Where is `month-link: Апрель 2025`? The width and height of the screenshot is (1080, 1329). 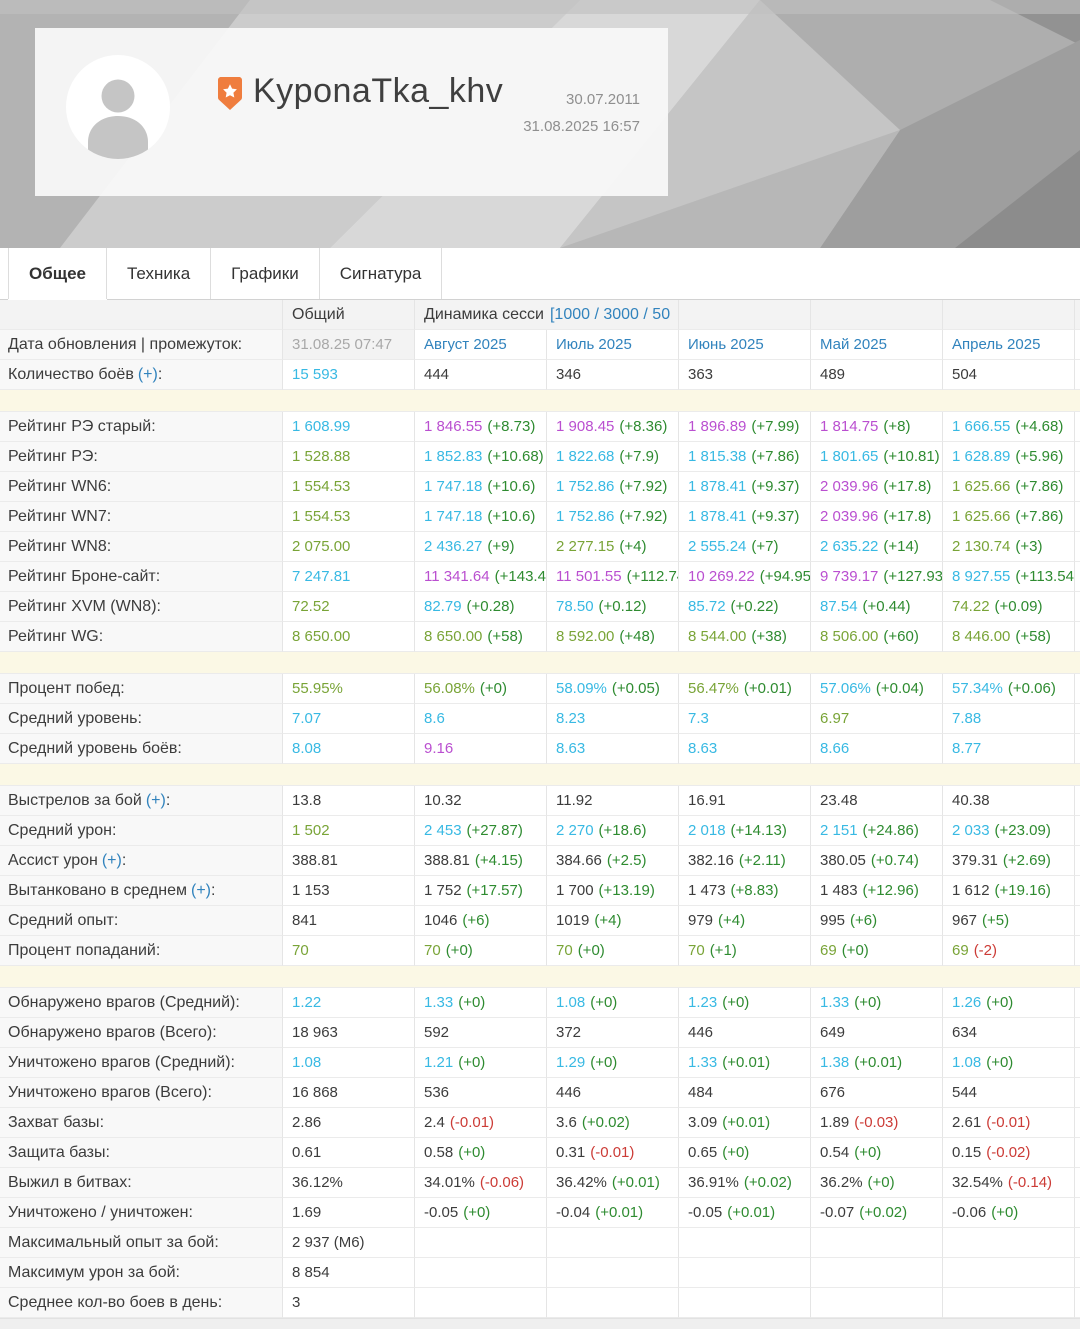
month-link: Апрель 2025 is located at coordinates (996, 344).